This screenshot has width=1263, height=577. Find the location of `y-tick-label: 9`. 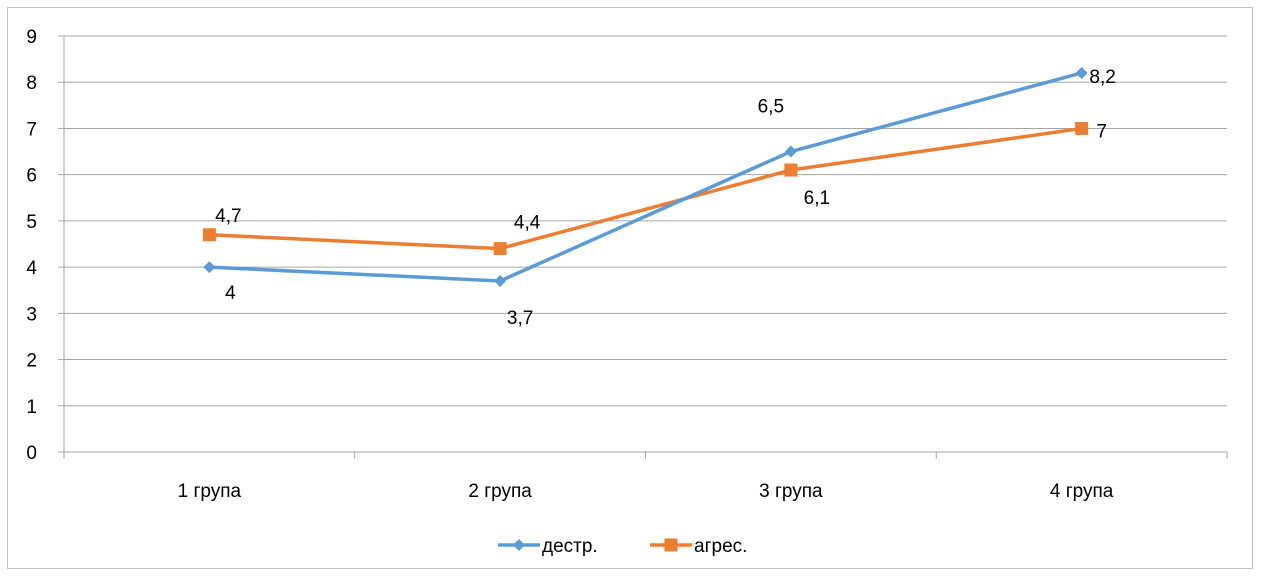

y-tick-label: 9 is located at coordinates (31, 37).